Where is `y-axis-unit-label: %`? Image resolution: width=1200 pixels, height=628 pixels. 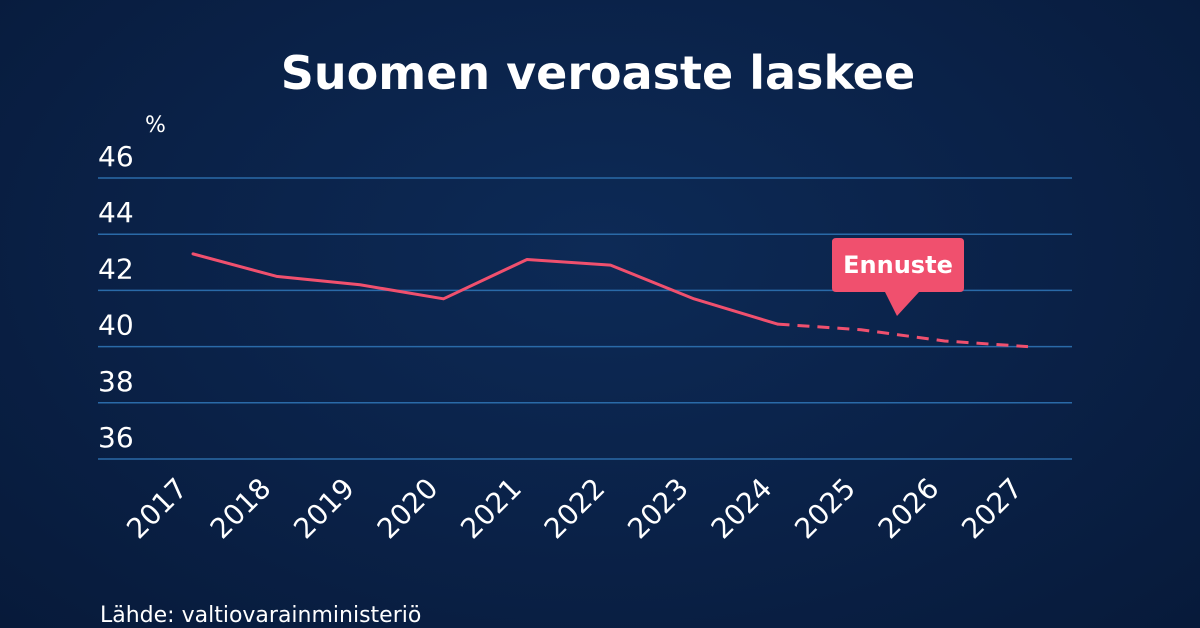 y-axis-unit-label: % is located at coordinates (155, 125).